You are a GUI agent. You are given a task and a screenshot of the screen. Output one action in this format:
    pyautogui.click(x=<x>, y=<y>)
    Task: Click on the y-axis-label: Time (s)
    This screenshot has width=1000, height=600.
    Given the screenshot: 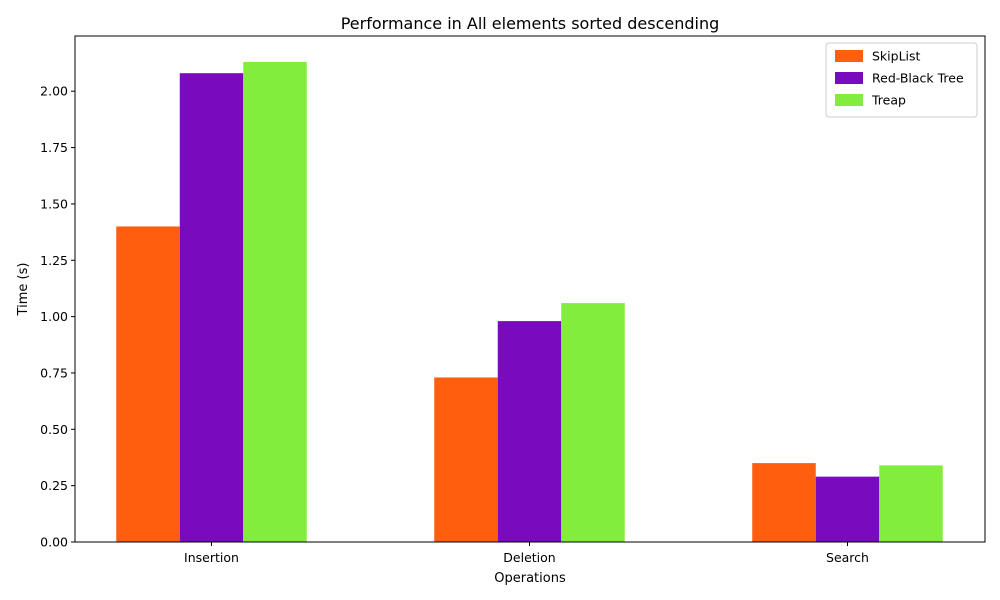 What is the action you would take?
    pyautogui.click(x=23, y=290)
    